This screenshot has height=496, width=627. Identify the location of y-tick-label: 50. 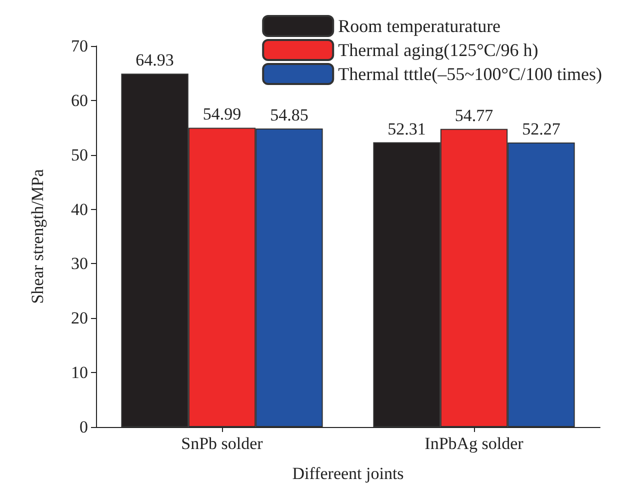
(79, 154).